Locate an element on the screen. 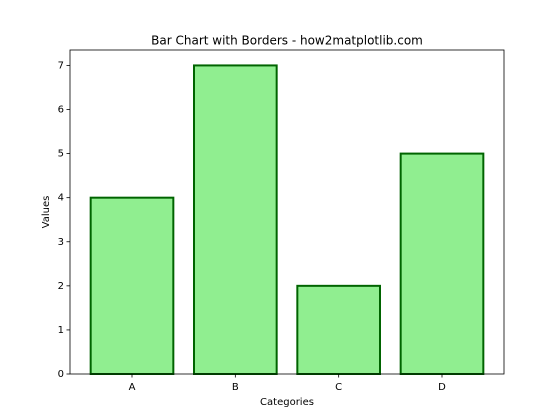 This screenshot has width=560, height=420. y-tick-label: 2 is located at coordinates (61, 286).